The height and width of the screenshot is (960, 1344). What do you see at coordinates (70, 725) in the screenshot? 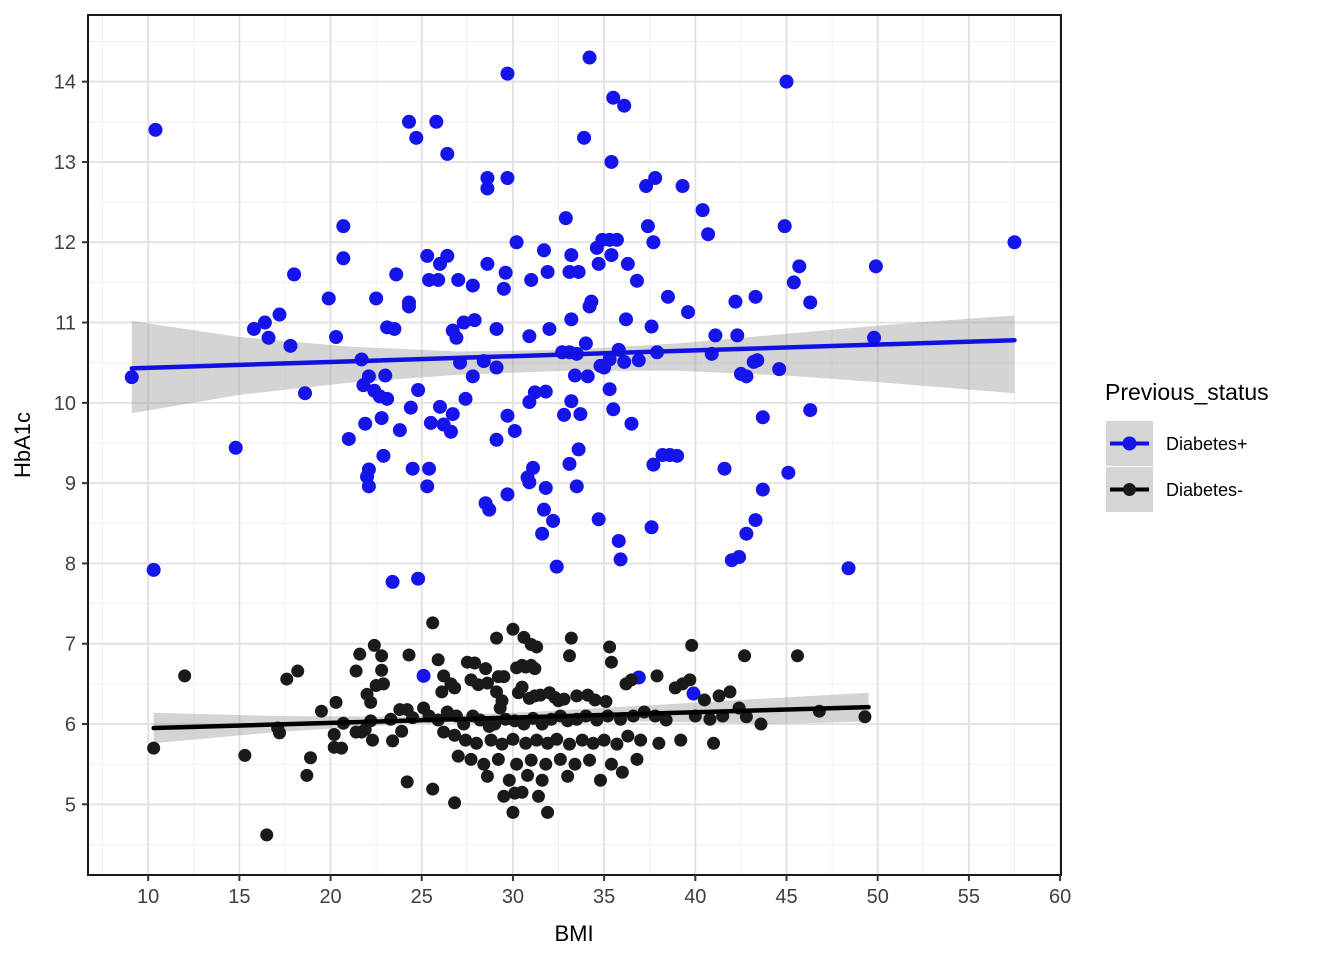
I see `y-tick-label: 6` at bounding box center [70, 725].